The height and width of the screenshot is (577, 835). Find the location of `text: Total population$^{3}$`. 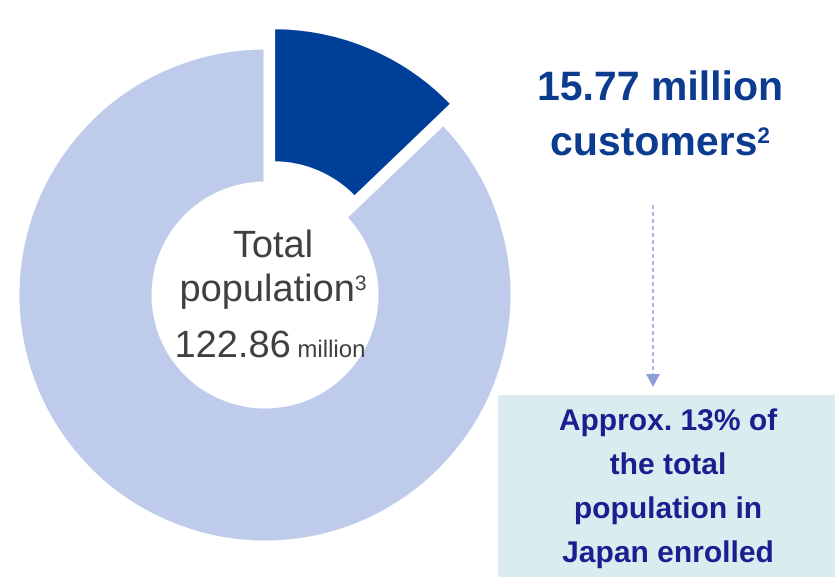

text: Total population$^{3}$ is located at coordinates (273, 267).